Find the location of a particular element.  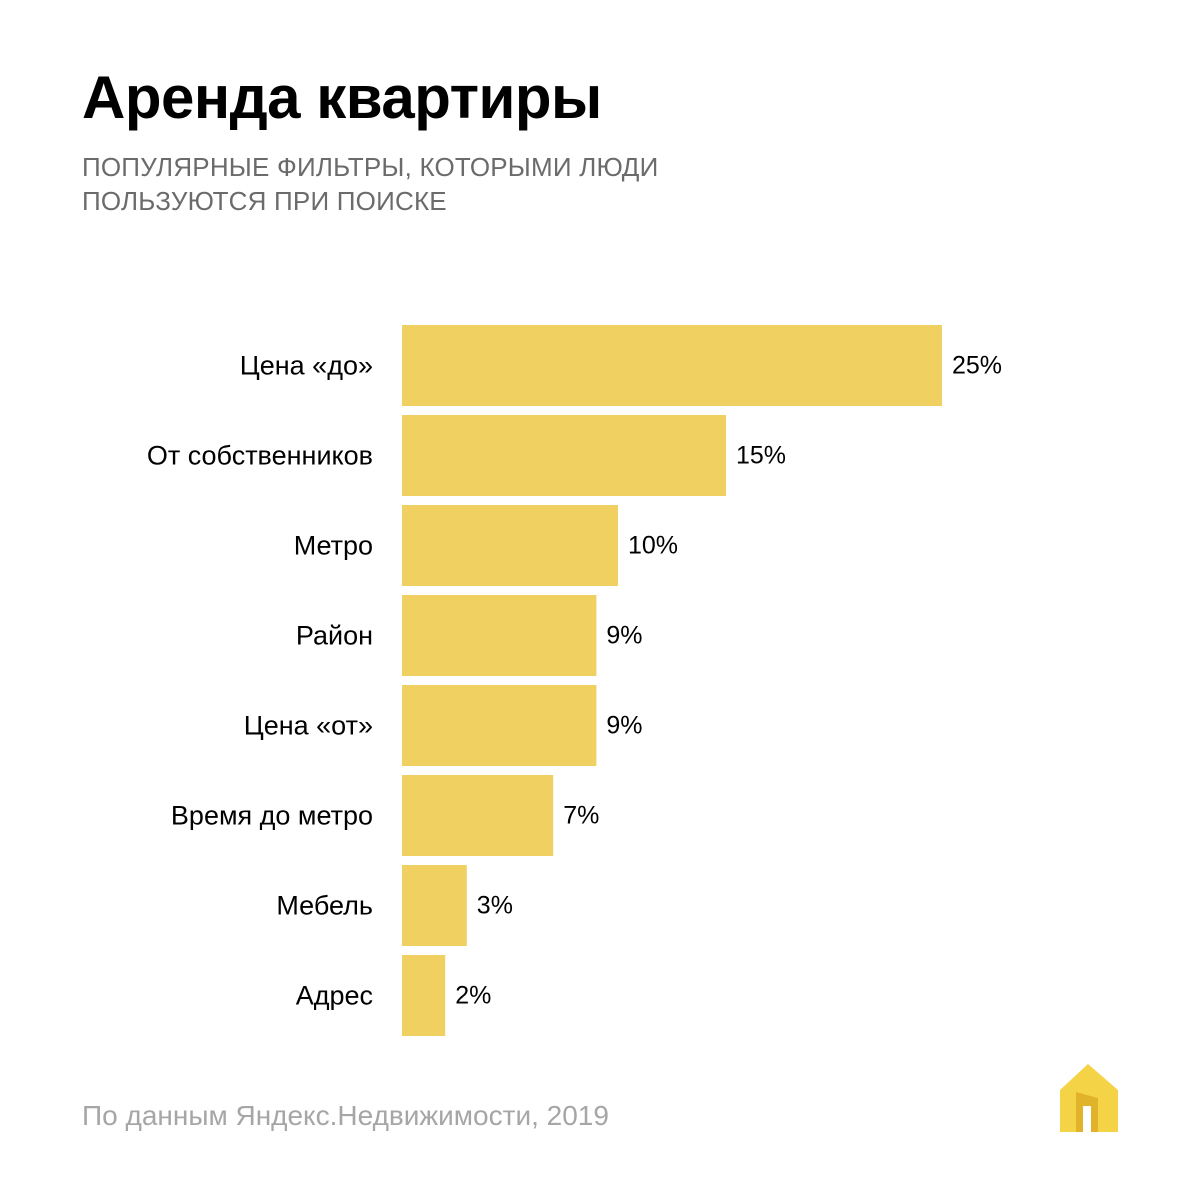

category-label: Мебель is located at coordinates (324, 906).